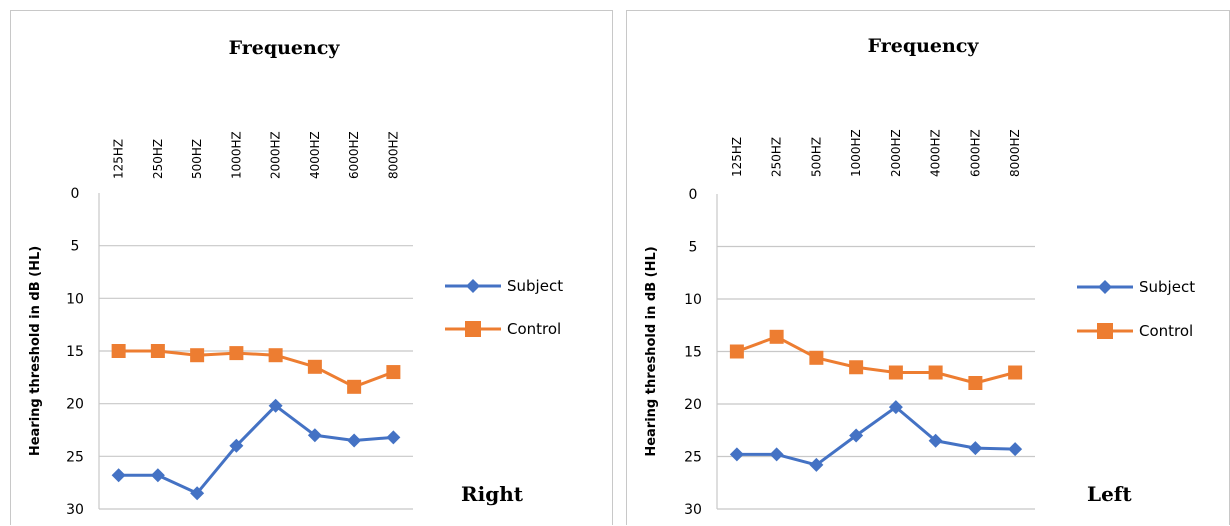 The height and width of the screenshot is (526, 1230). What do you see at coordinates (492, 494) in the screenshot?
I see `chart-annotation: Right` at bounding box center [492, 494].